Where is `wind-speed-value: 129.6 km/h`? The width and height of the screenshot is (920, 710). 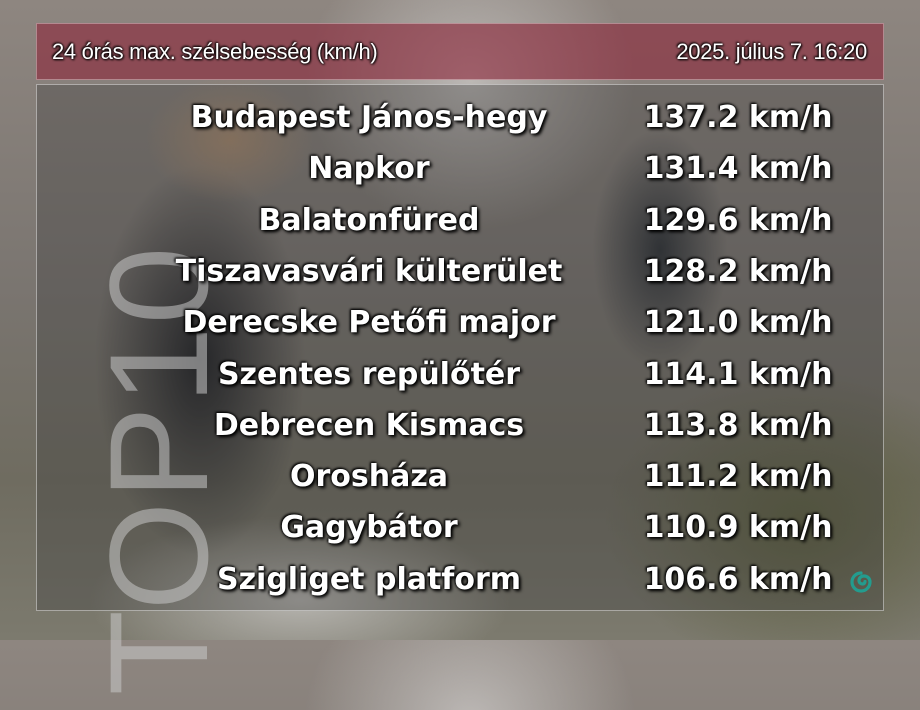
wind-speed-value: 129.6 km/h is located at coordinates (738, 220).